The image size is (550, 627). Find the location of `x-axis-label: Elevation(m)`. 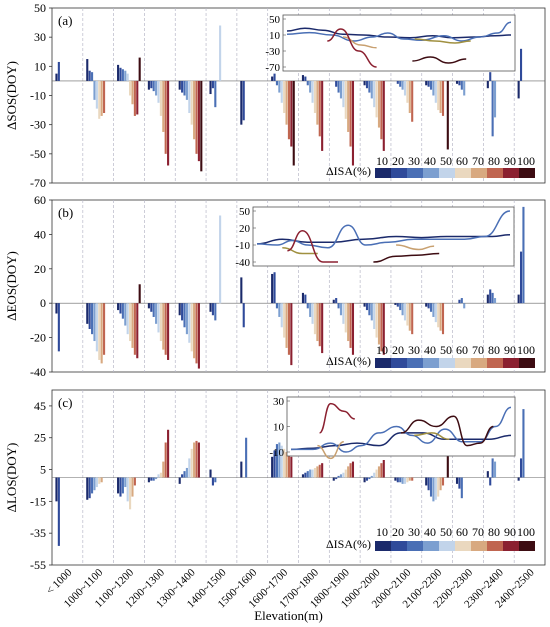

x-axis-label: Elevation(m) is located at coordinates (288, 615).